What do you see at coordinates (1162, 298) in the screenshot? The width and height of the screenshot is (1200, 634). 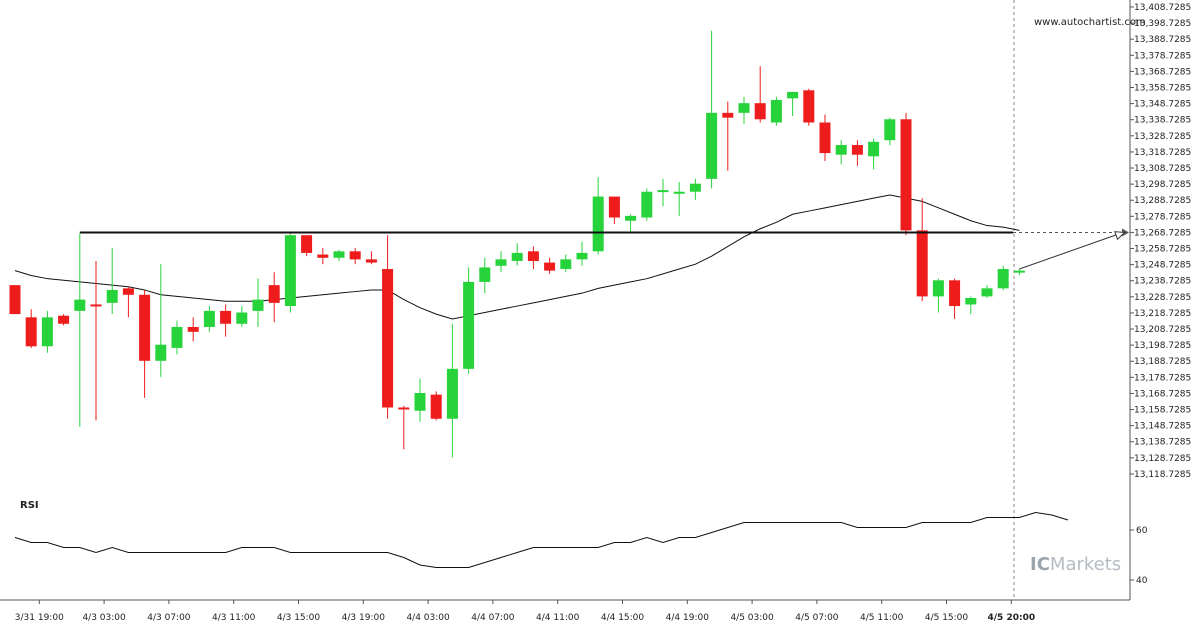 I see `price-tick-label: 13,228.7285` at bounding box center [1162, 298].